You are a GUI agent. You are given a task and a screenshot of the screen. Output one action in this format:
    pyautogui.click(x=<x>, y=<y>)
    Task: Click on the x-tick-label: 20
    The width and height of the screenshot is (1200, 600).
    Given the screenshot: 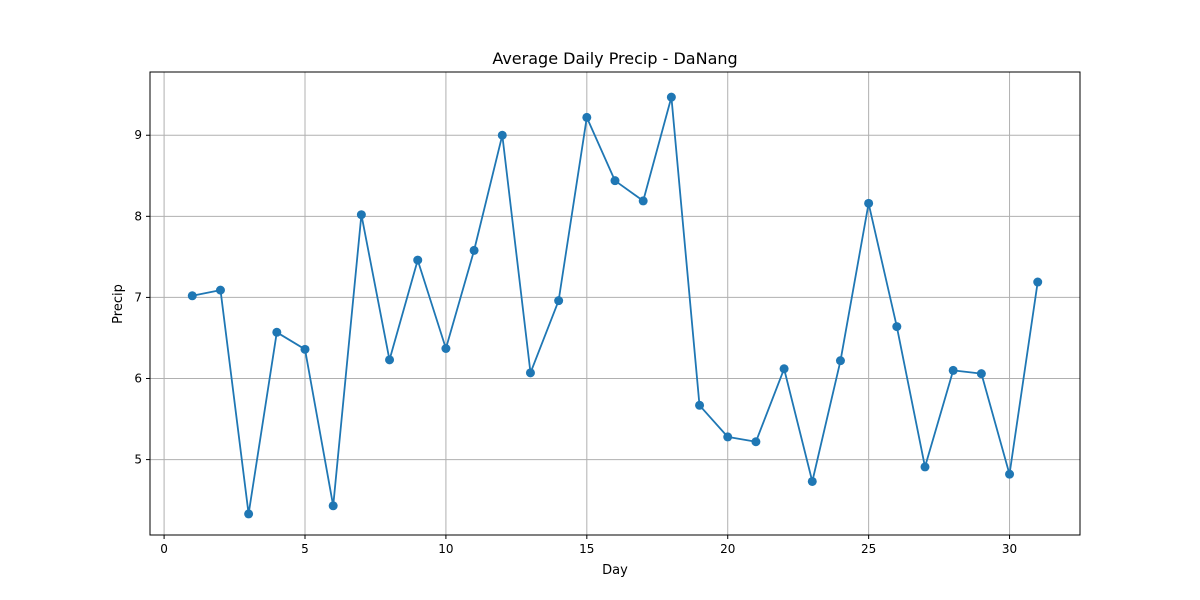 What is the action you would take?
    pyautogui.click(x=727, y=549)
    